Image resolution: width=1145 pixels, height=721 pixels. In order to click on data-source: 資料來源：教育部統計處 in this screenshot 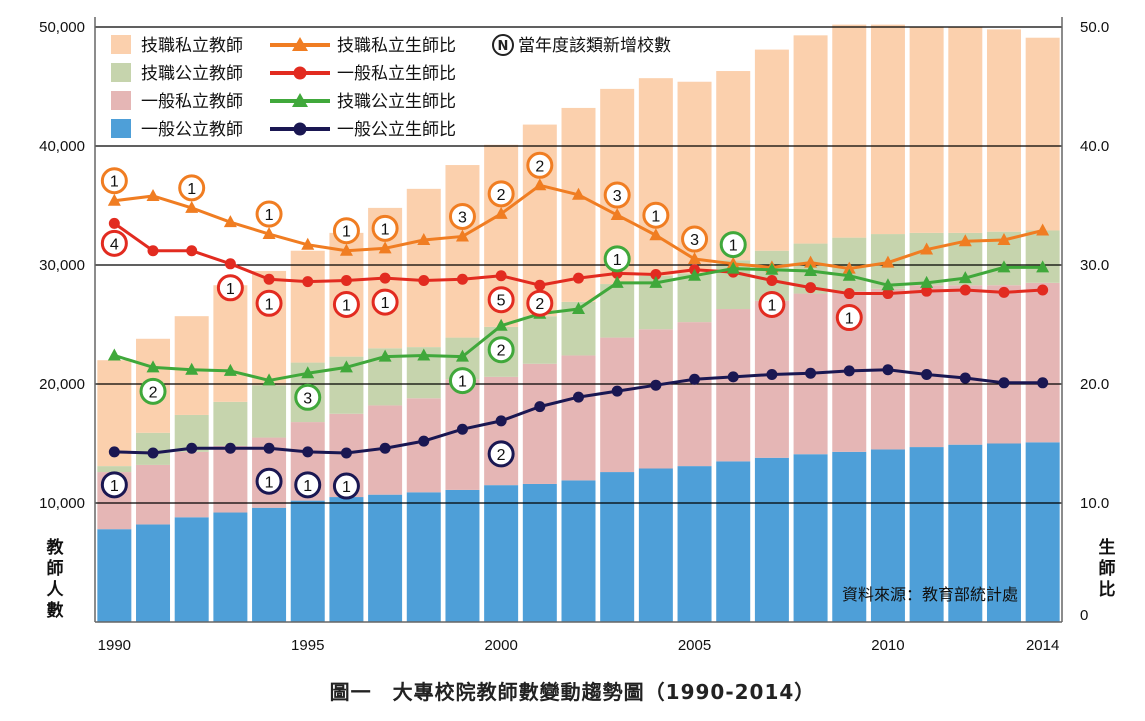, I will do `click(930, 594)`.